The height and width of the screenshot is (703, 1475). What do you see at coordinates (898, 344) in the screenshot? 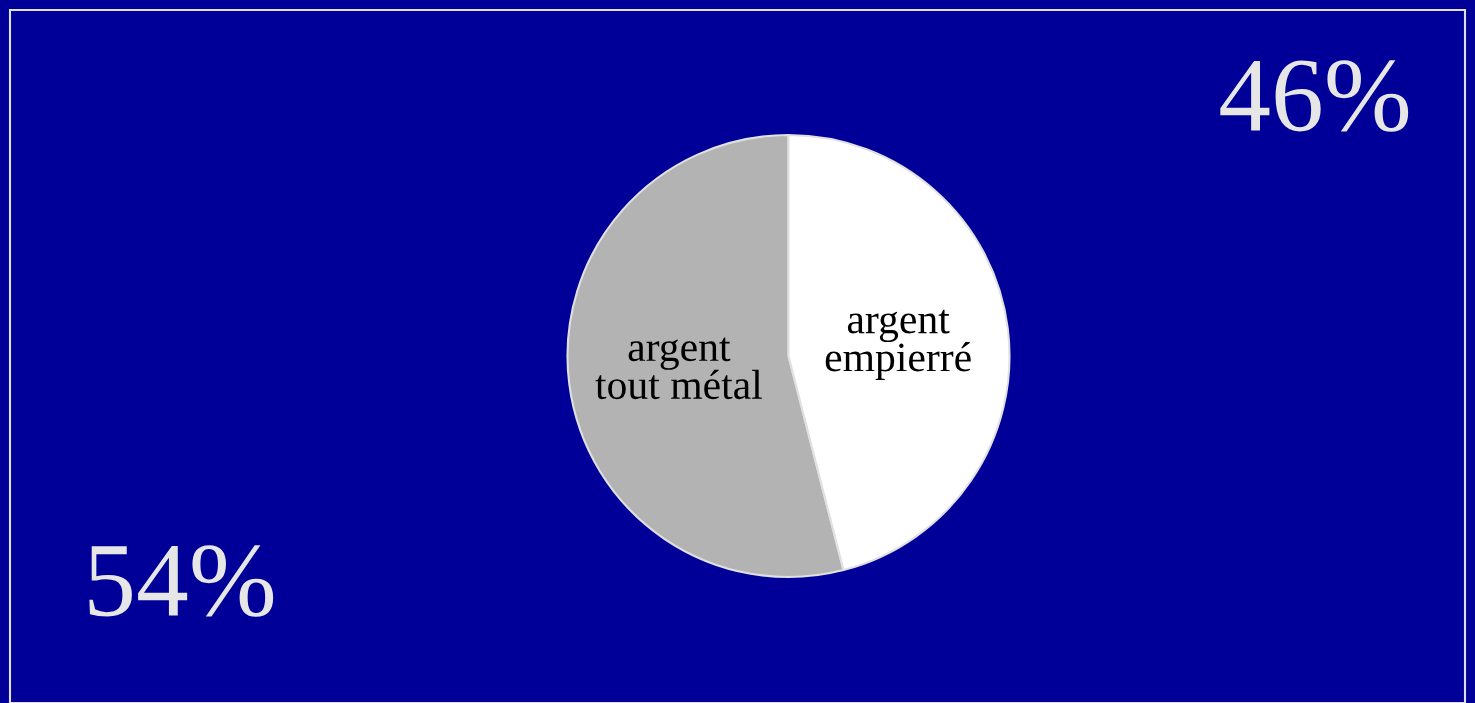
I see `slice-label: argent empierré` at bounding box center [898, 344].